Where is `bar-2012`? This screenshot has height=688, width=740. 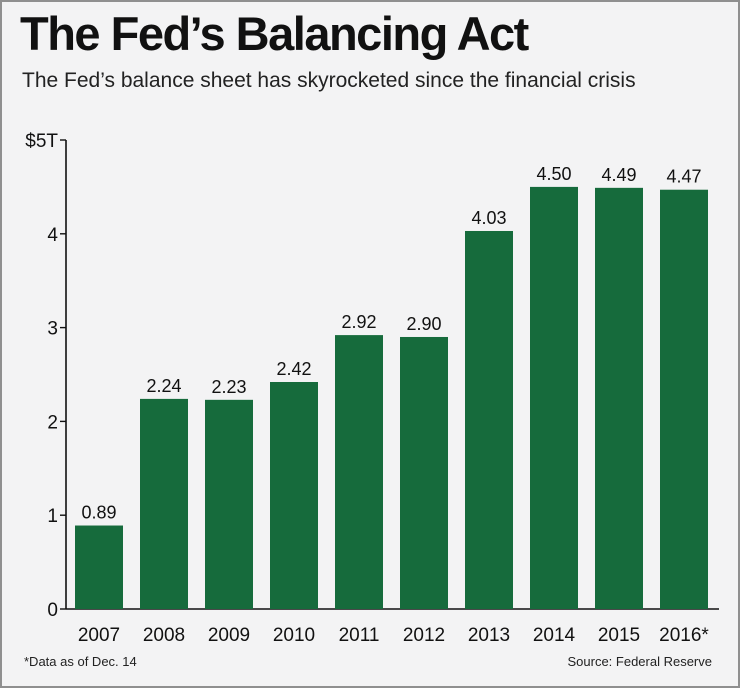
bar-2012 is located at coordinates (424, 472).